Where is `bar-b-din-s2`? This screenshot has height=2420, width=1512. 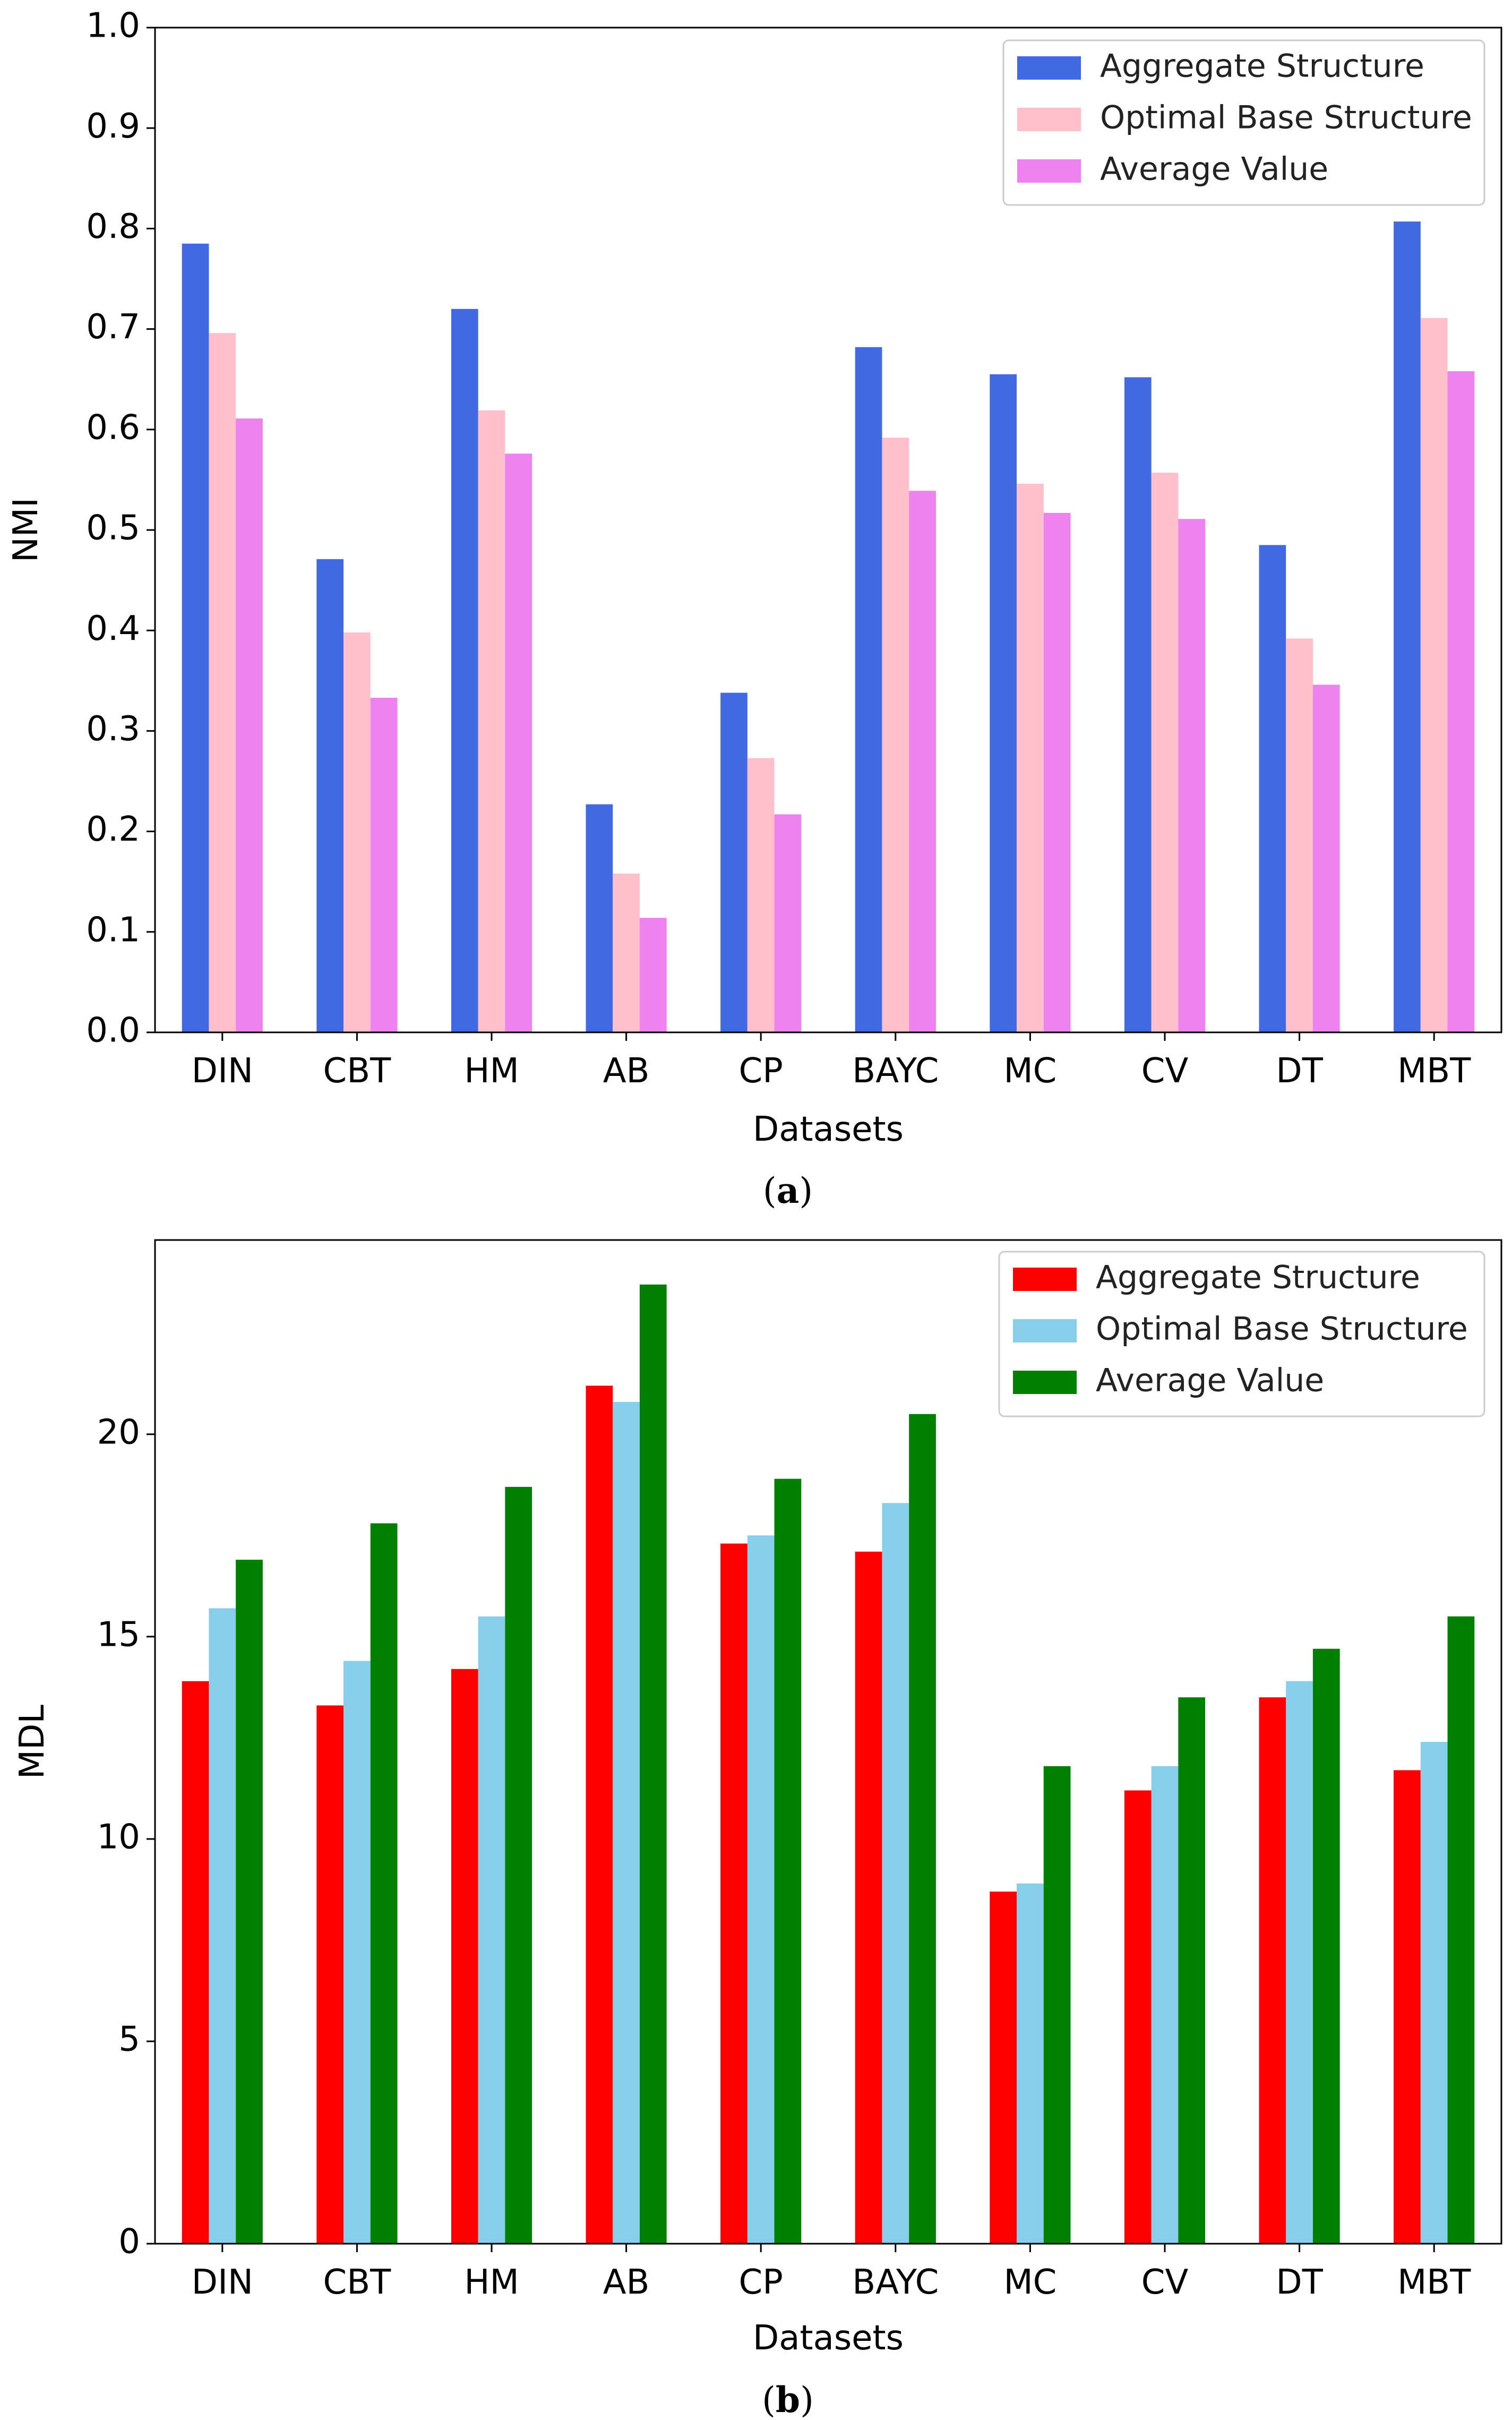 bar-b-din-s2 is located at coordinates (222, 1926).